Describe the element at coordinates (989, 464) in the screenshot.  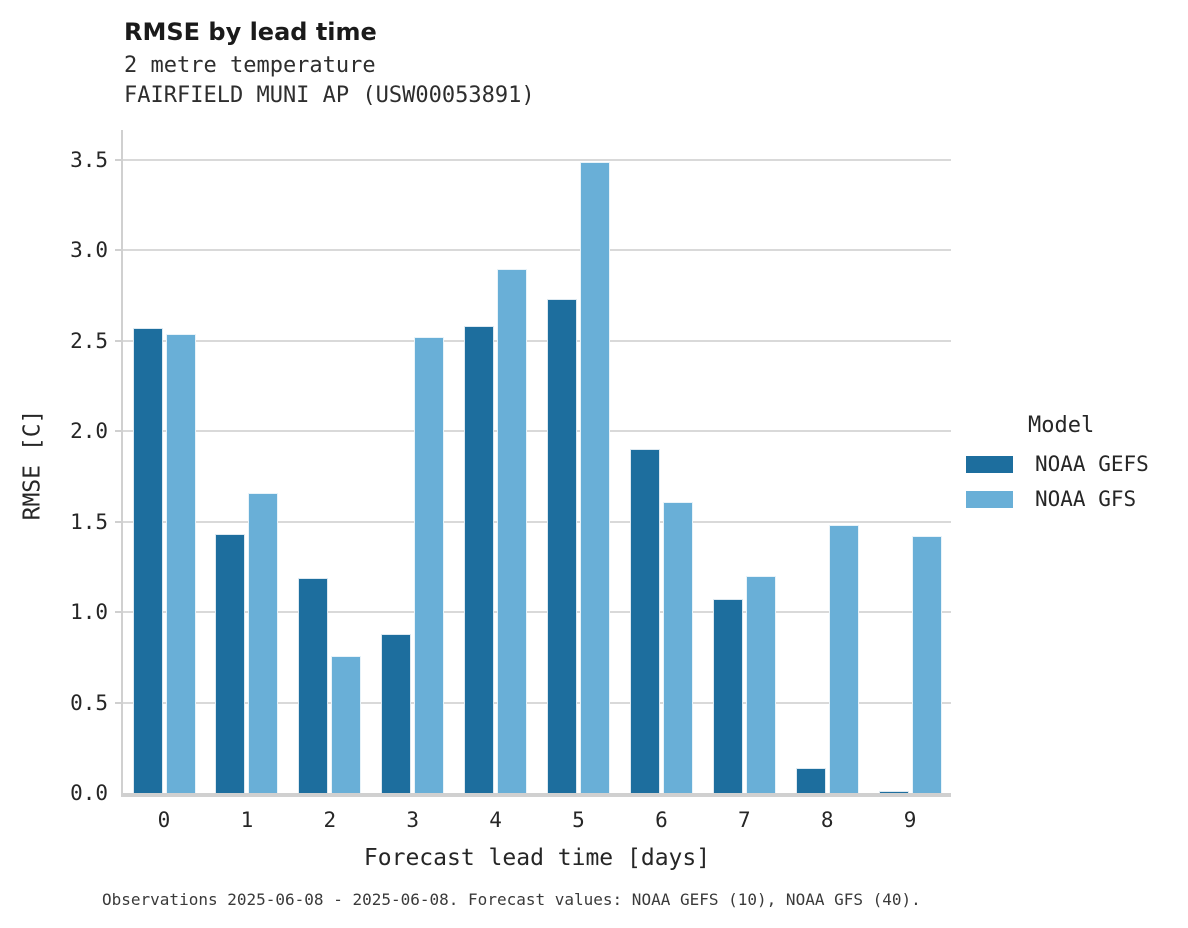
I see `legend-swatch-gefs` at that location.